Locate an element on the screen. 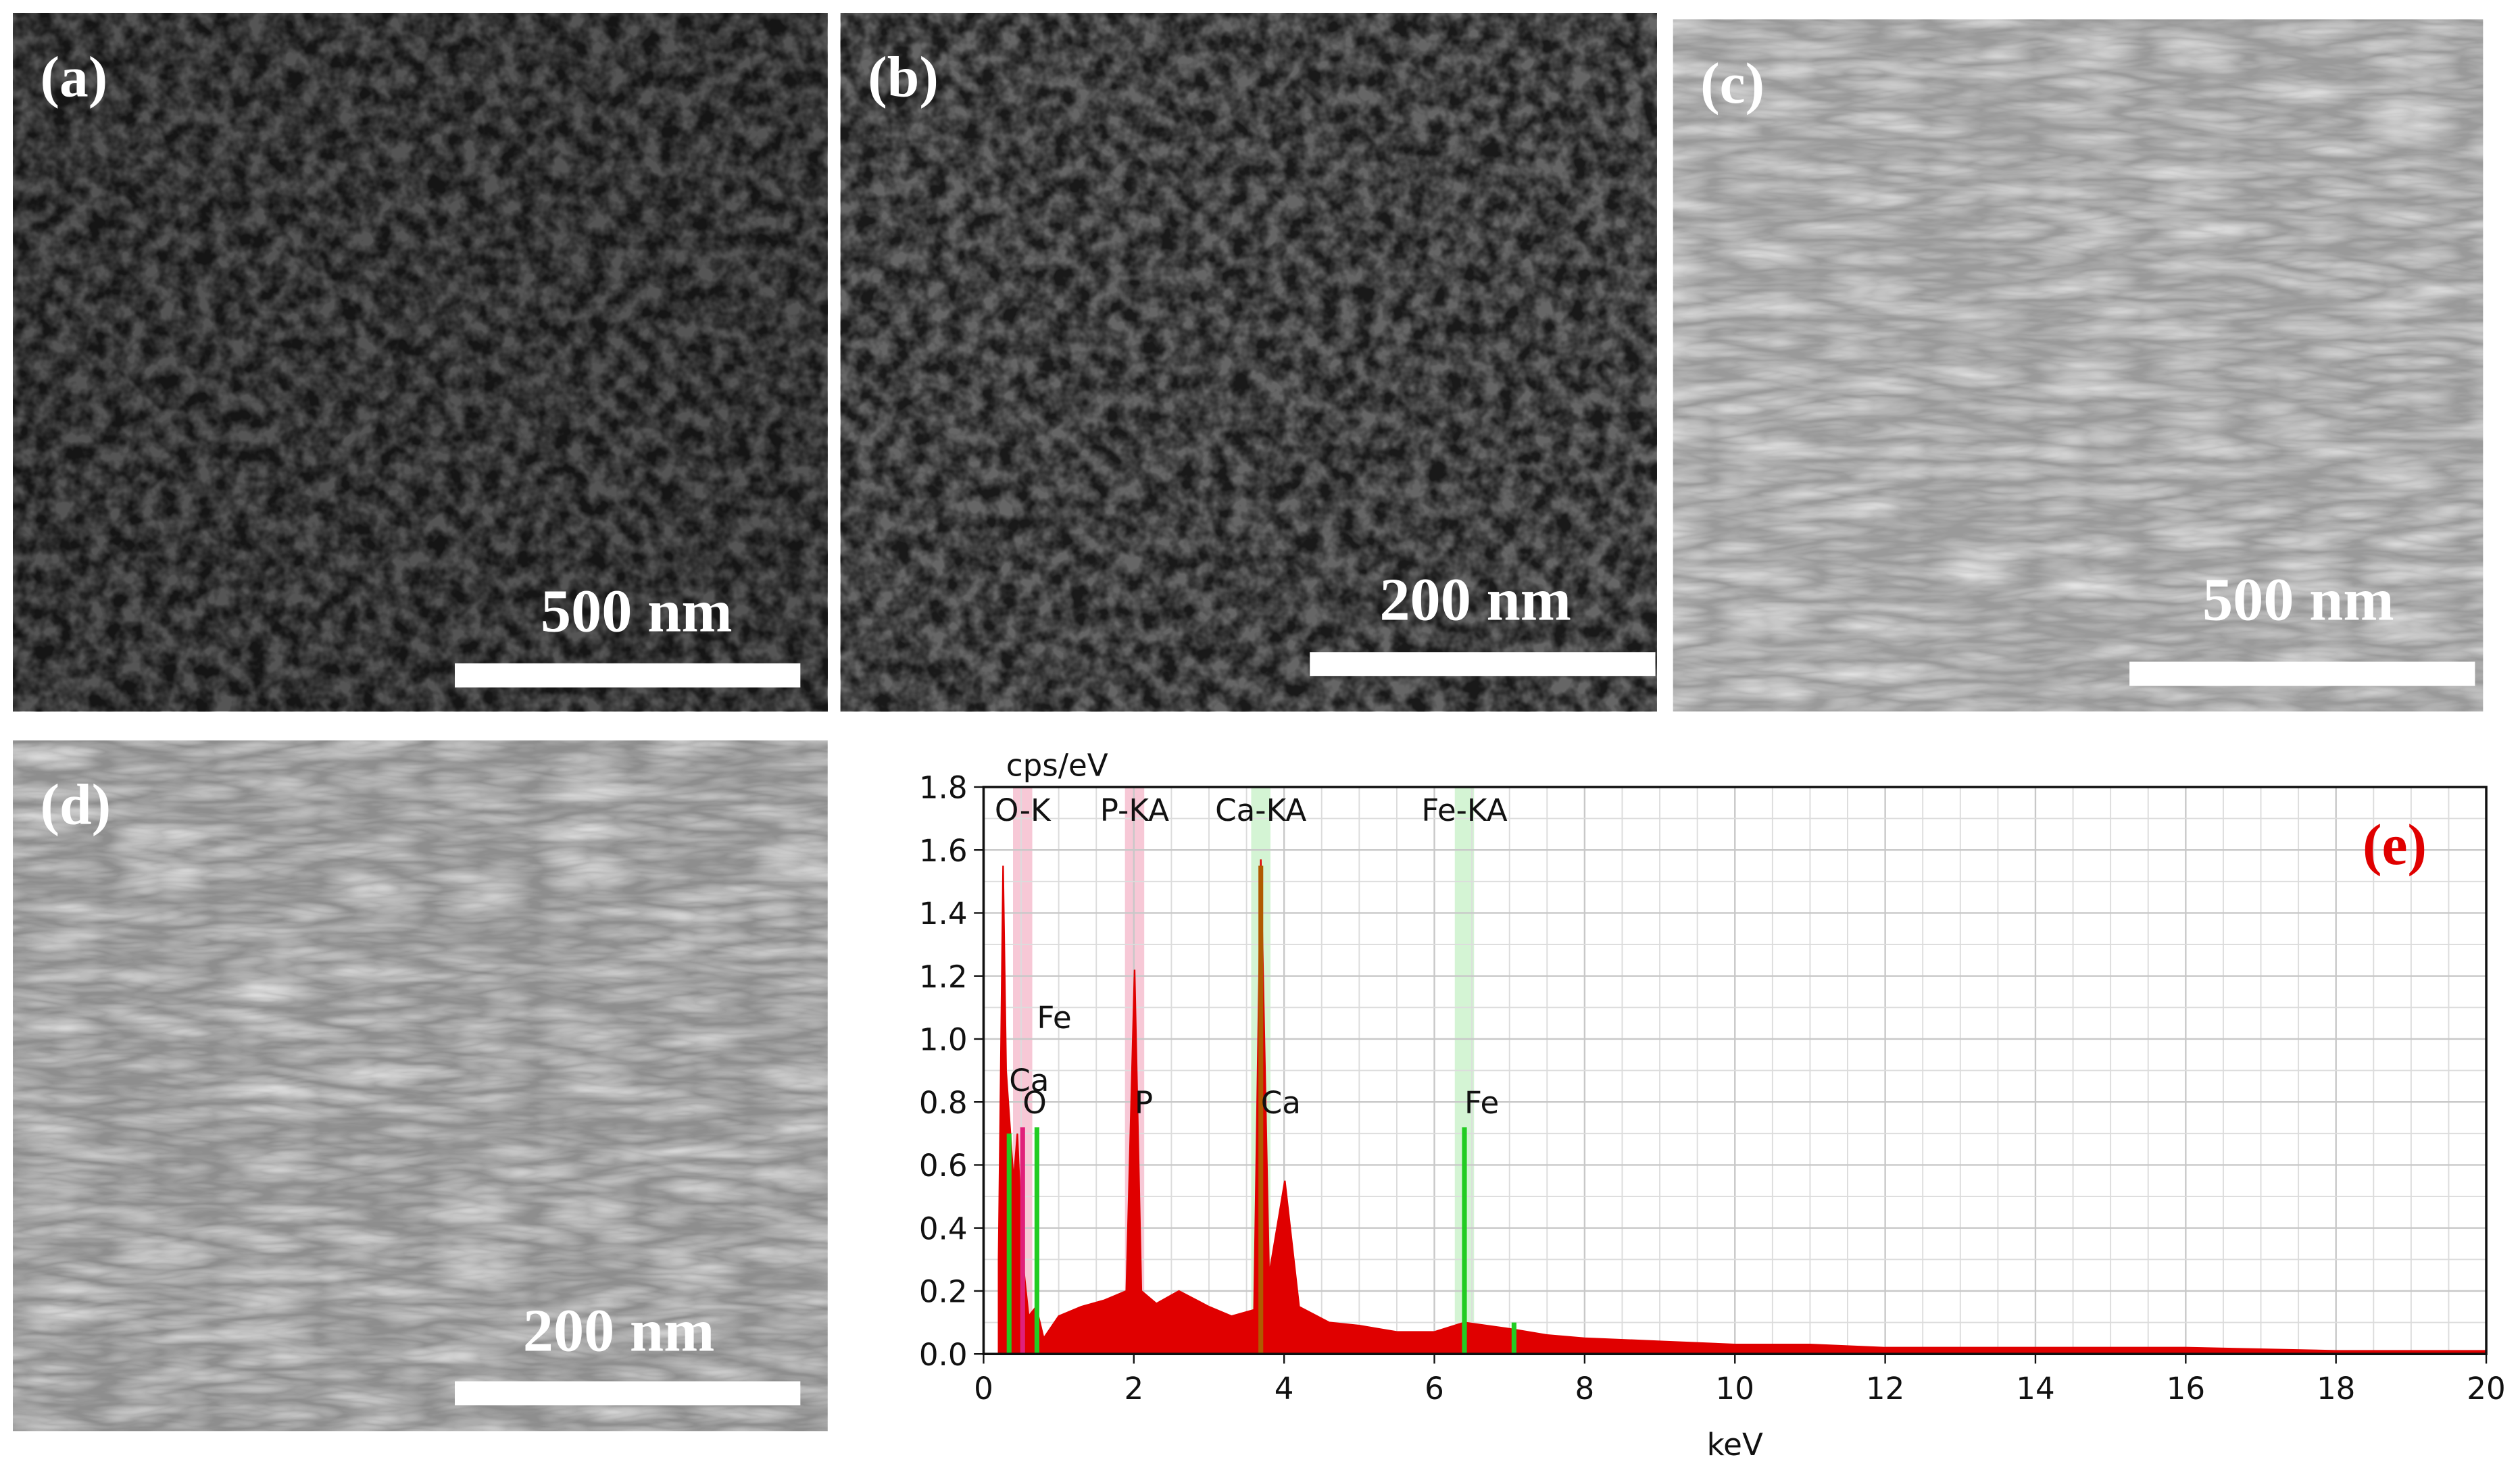 Image resolution: width=2520 pixels, height=1468 pixels. peak-label: Fe-KA is located at coordinates (1464, 810).